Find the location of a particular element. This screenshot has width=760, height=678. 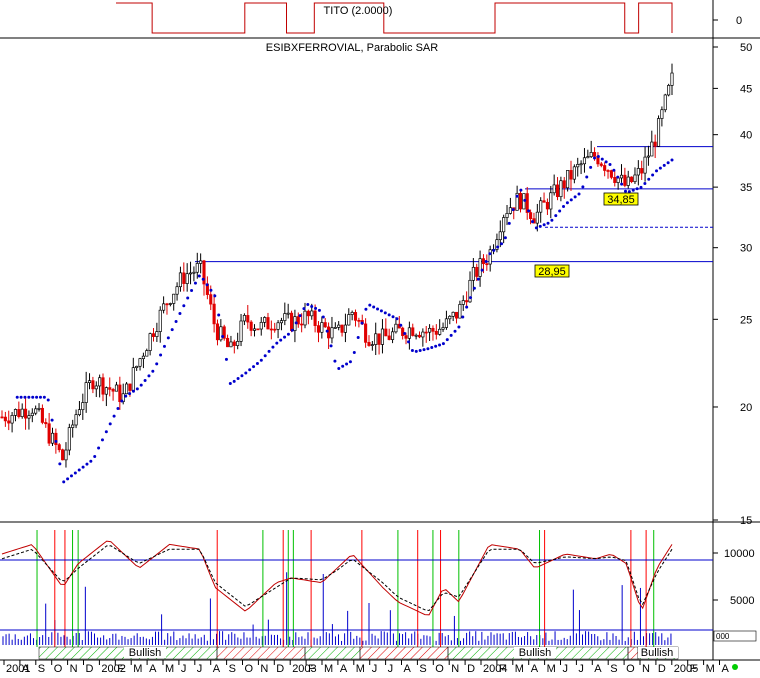

level-label-2-text: 34,85 is located at coordinates (621, 200).